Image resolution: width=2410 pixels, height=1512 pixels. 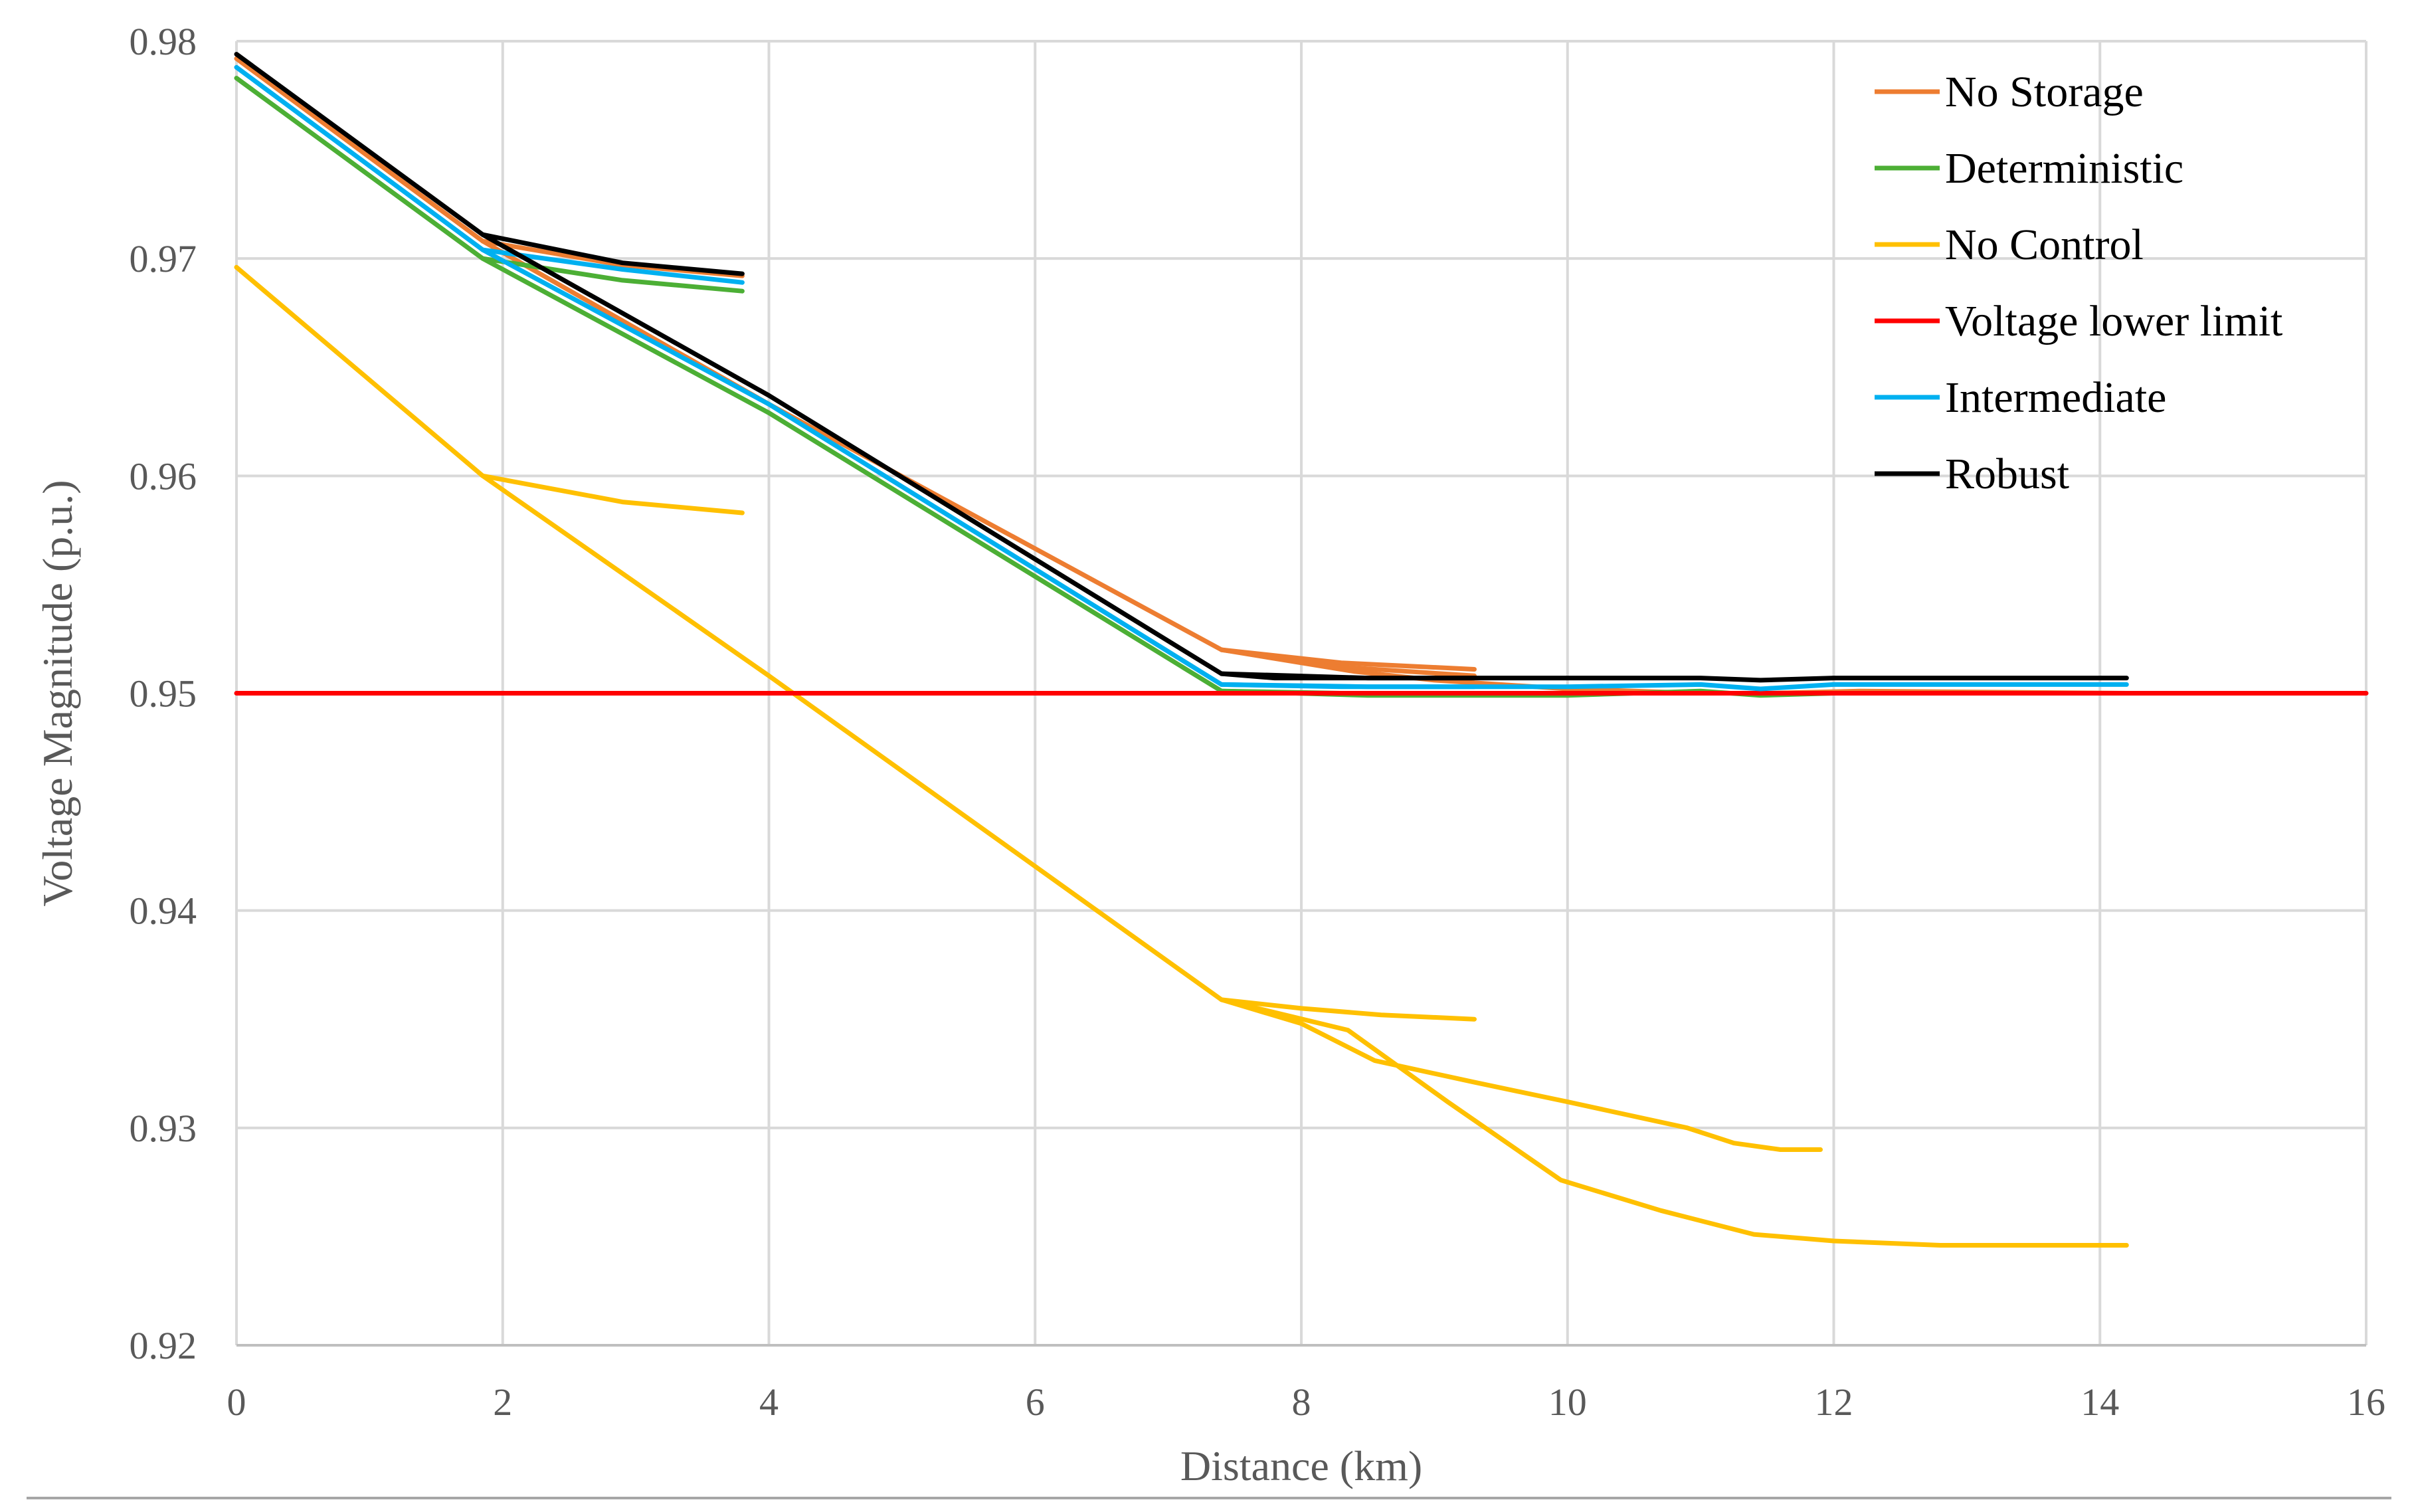 What do you see at coordinates (502, 1402) in the screenshot?
I see `x-tick-label: 2` at bounding box center [502, 1402].